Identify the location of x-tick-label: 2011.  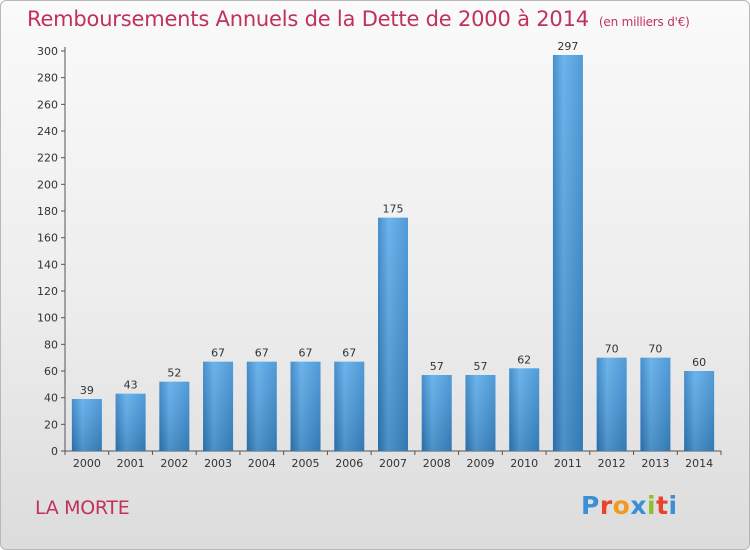
(568, 463).